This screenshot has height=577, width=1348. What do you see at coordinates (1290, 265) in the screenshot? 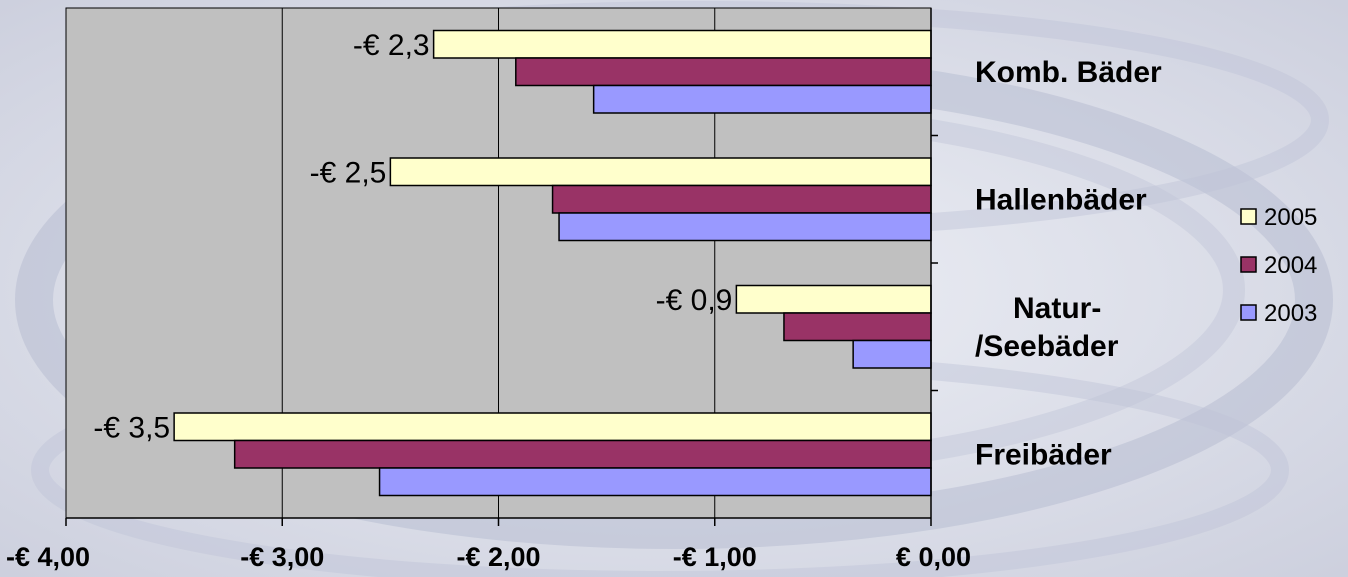
I see `legend-label: 2004` at bounding box center [1290, 265].